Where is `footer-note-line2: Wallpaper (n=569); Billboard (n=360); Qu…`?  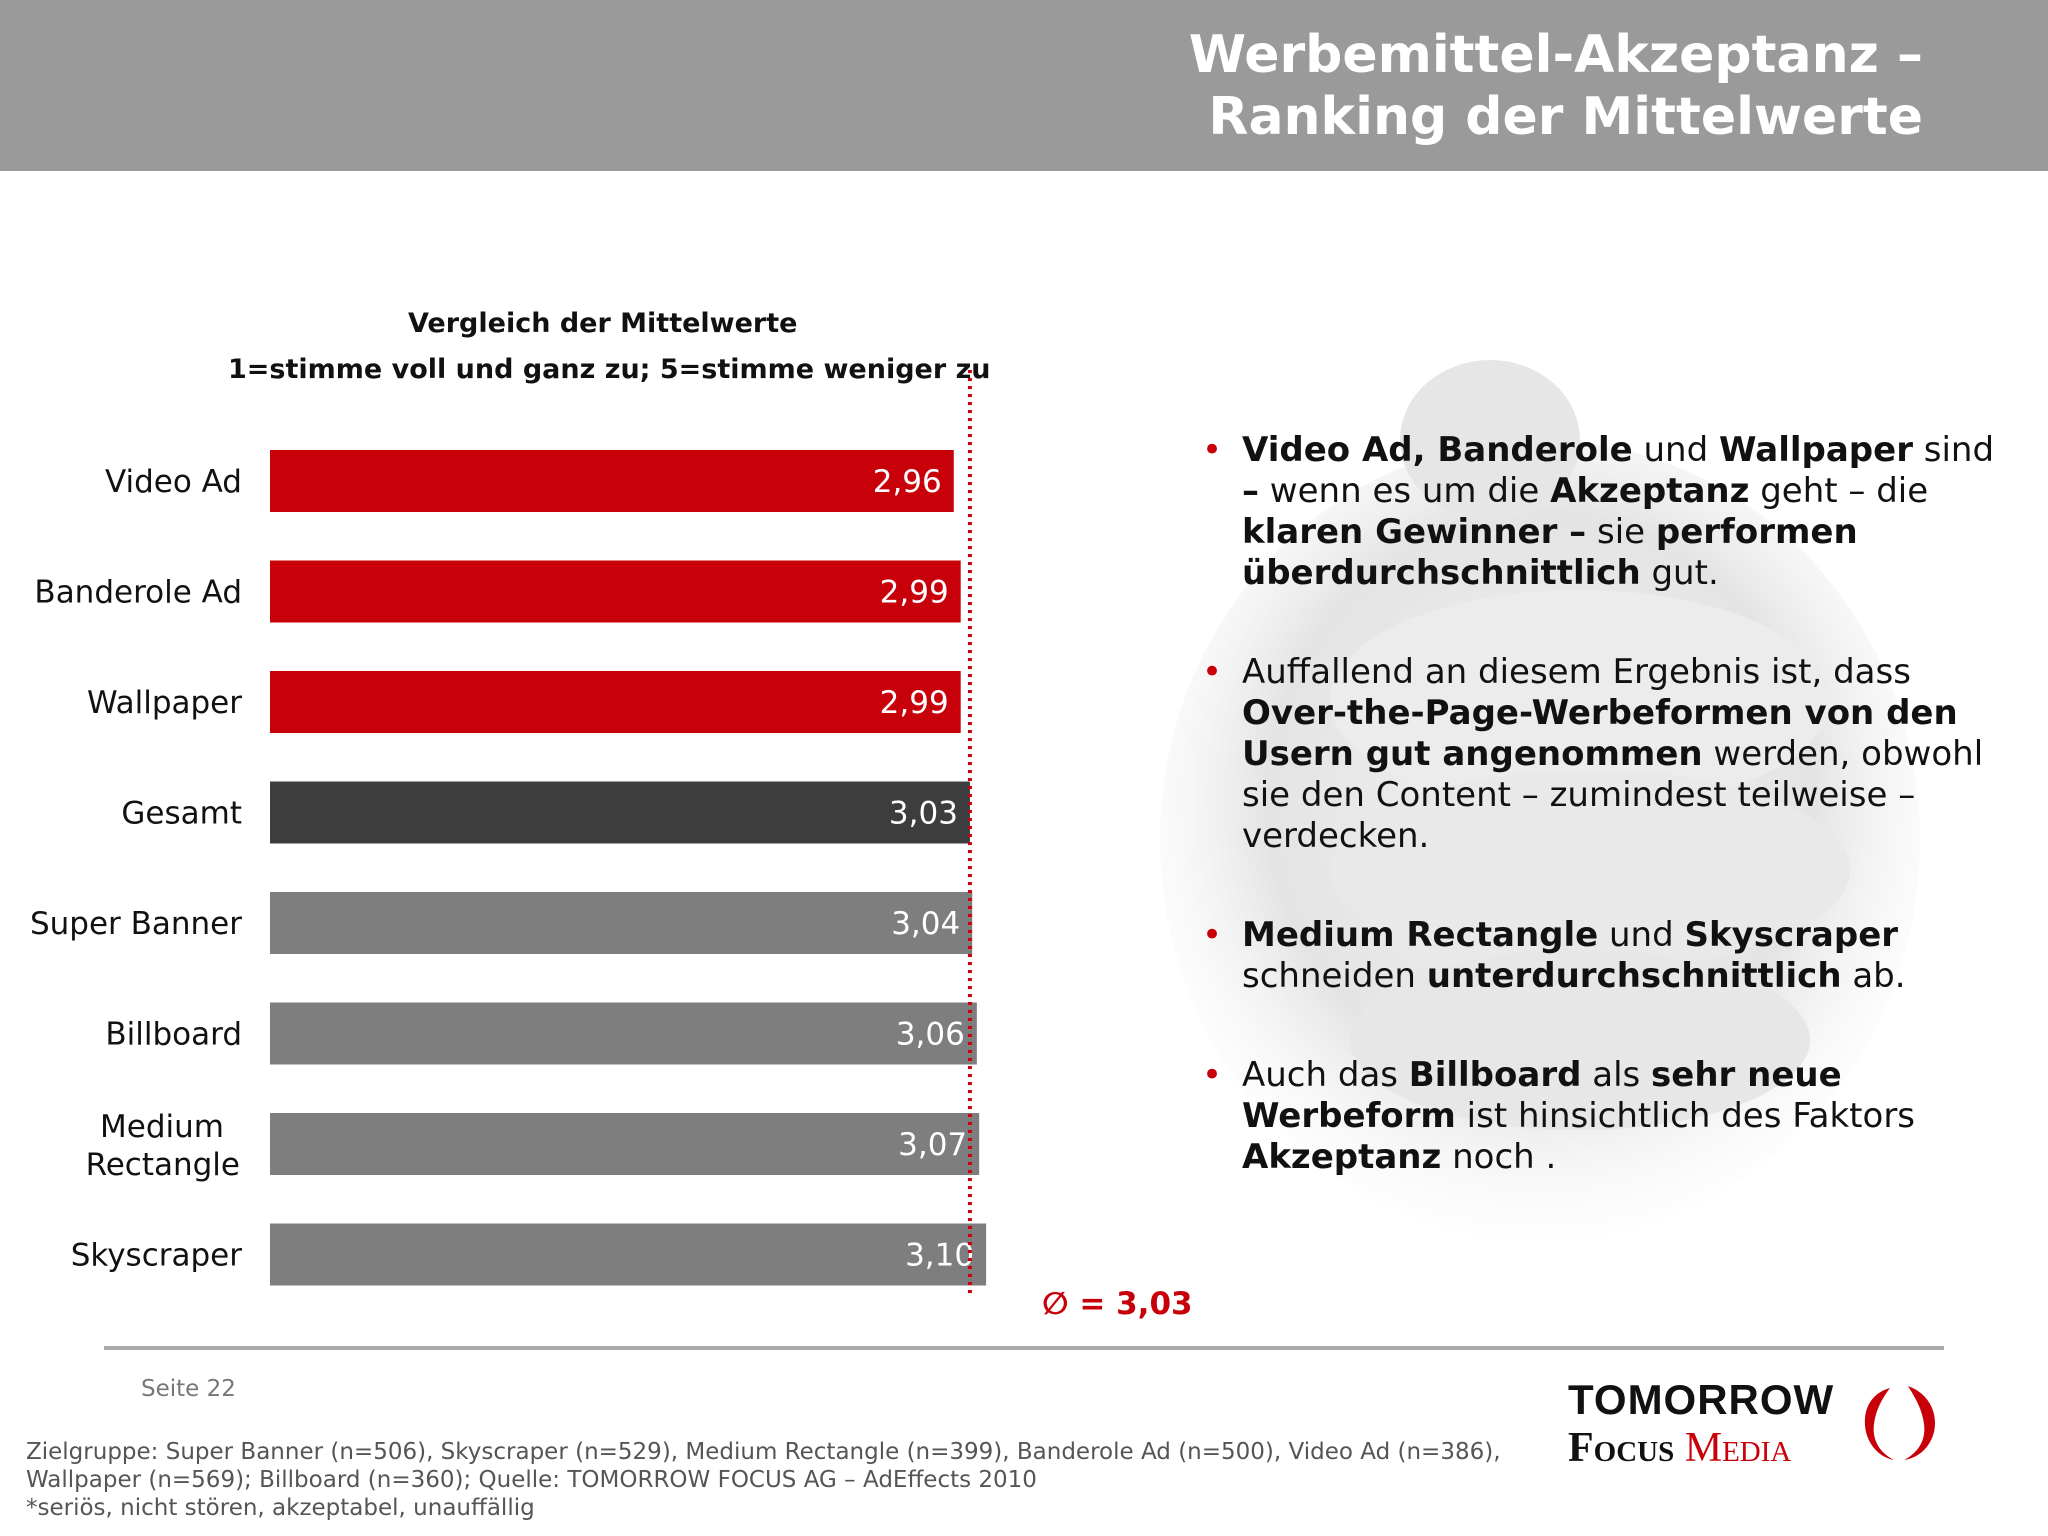 footer-note-line2: Wallpaper (n=569); Billboard (n=360); Qu… is located at coordinates (531, 1480).